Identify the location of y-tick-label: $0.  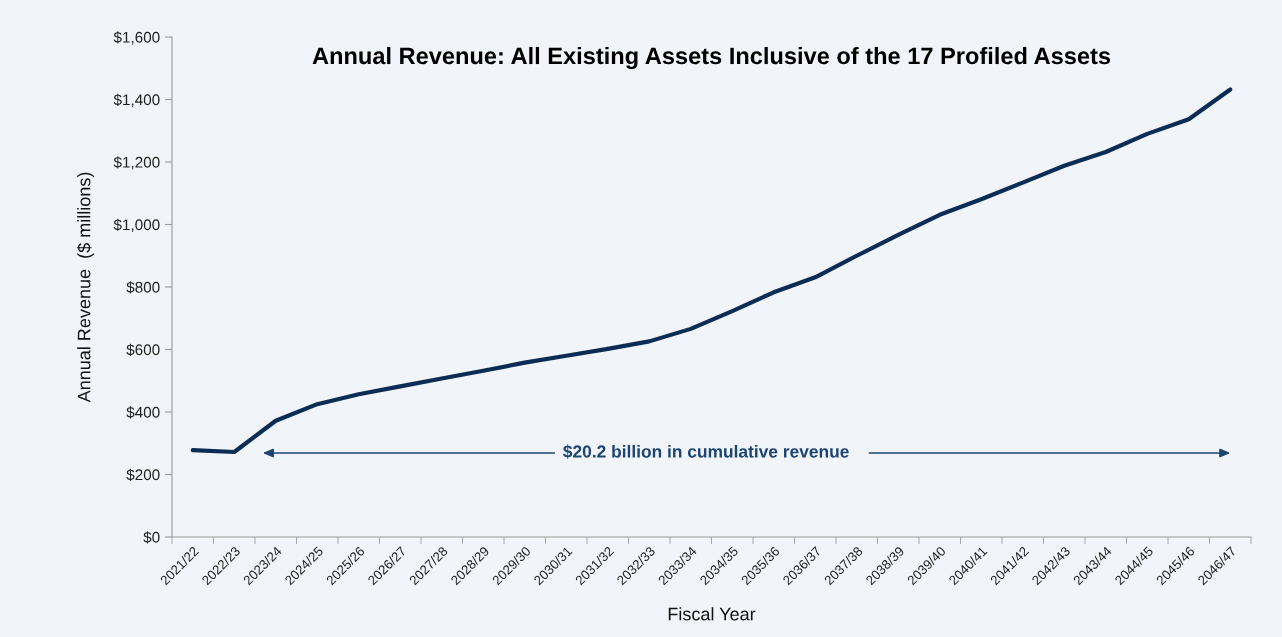
(151, 537).